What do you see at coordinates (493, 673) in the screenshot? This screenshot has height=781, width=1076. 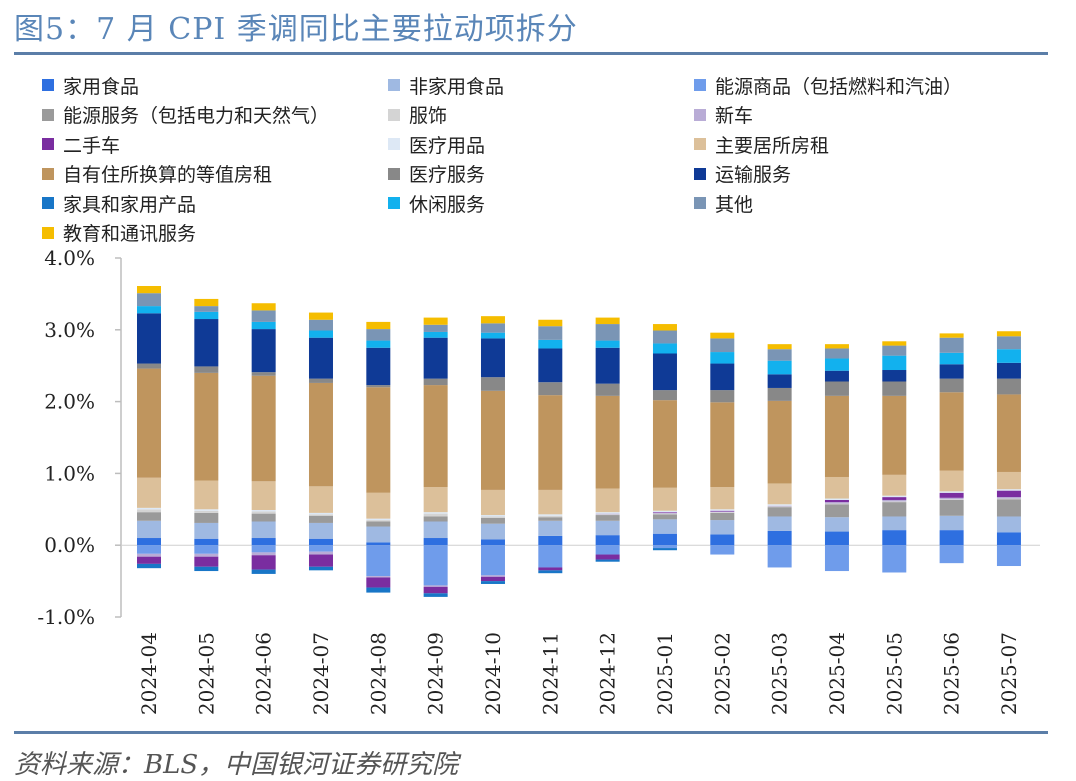 I see `x-tick-label: 2024-10` at bounding box center [493, 673].